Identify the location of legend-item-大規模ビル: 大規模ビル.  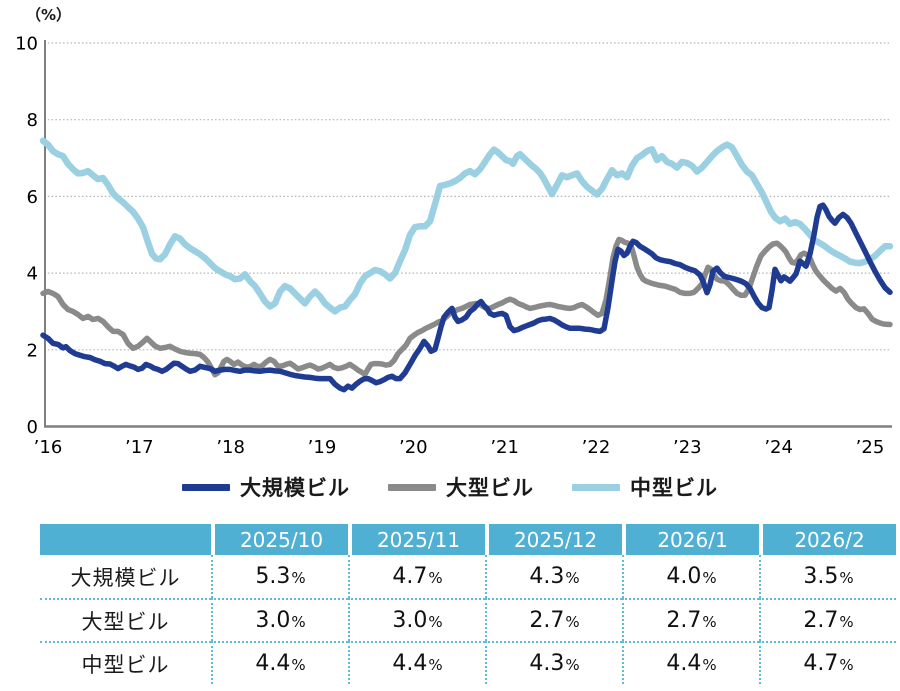
(266, 487).